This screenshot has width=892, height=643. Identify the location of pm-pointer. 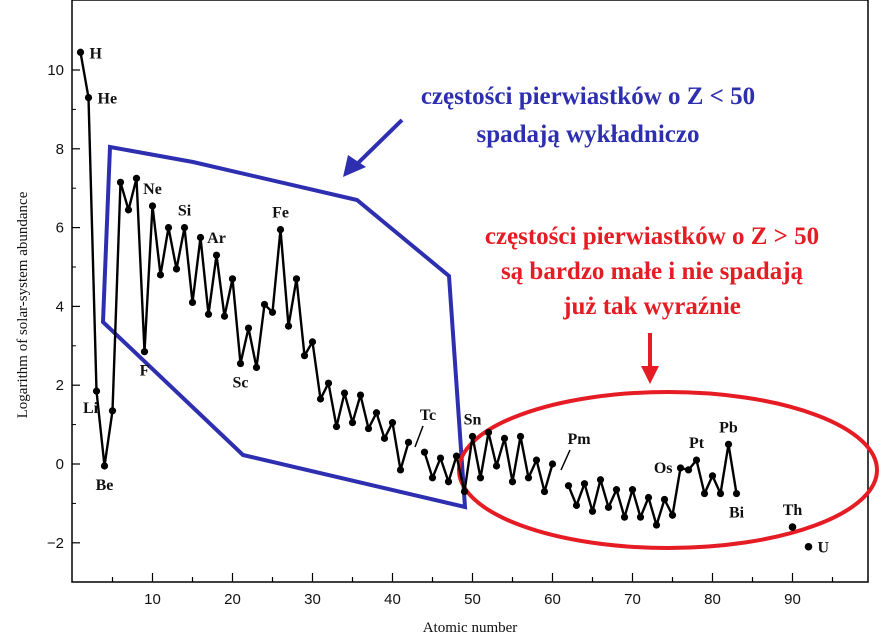
(565, 460).